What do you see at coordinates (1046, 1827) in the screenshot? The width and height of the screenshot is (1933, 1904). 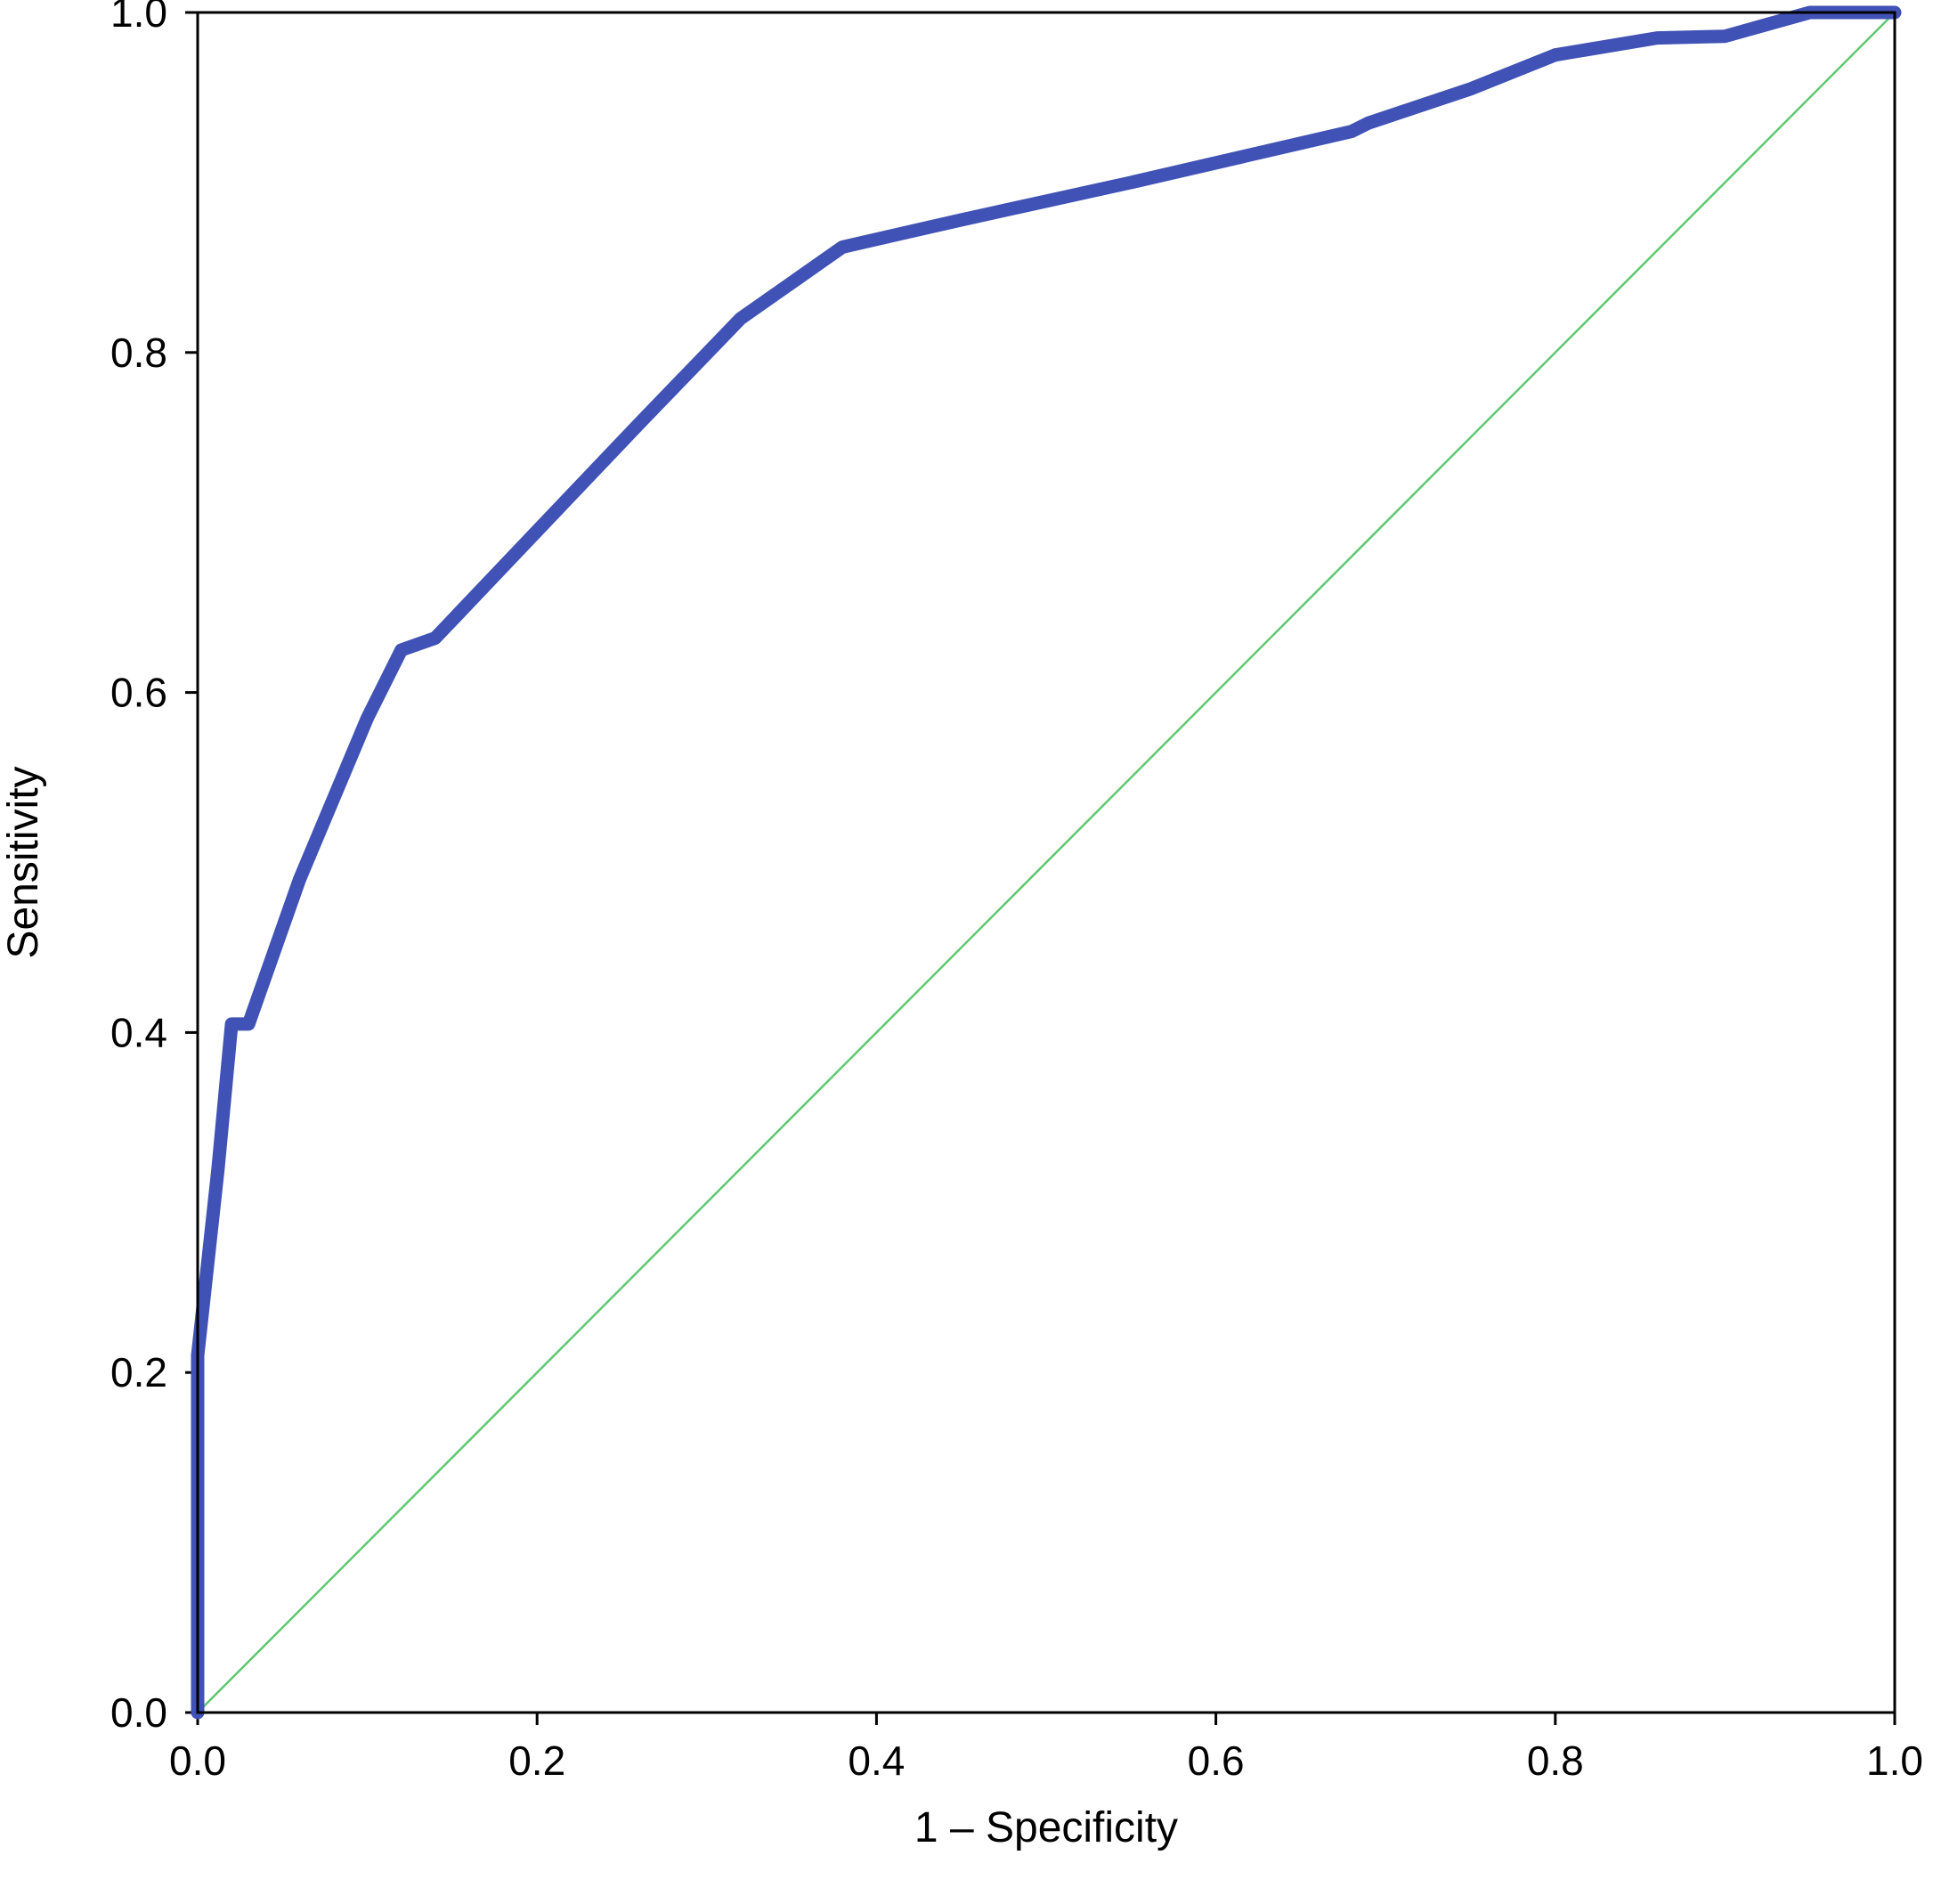 I see `x-axis-title: 1 – Specificity` at bounding box center [1046, 1827].